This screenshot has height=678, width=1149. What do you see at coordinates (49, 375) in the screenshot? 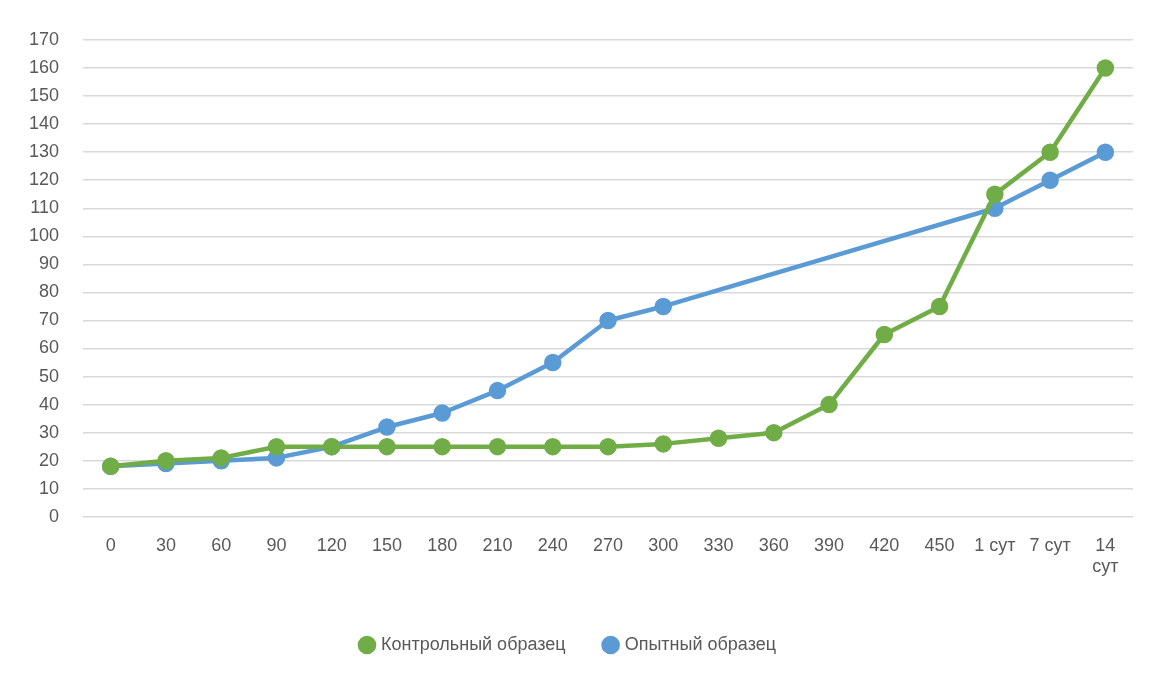
I see `y-tick-label: 50` at bounding box center [49, 375].